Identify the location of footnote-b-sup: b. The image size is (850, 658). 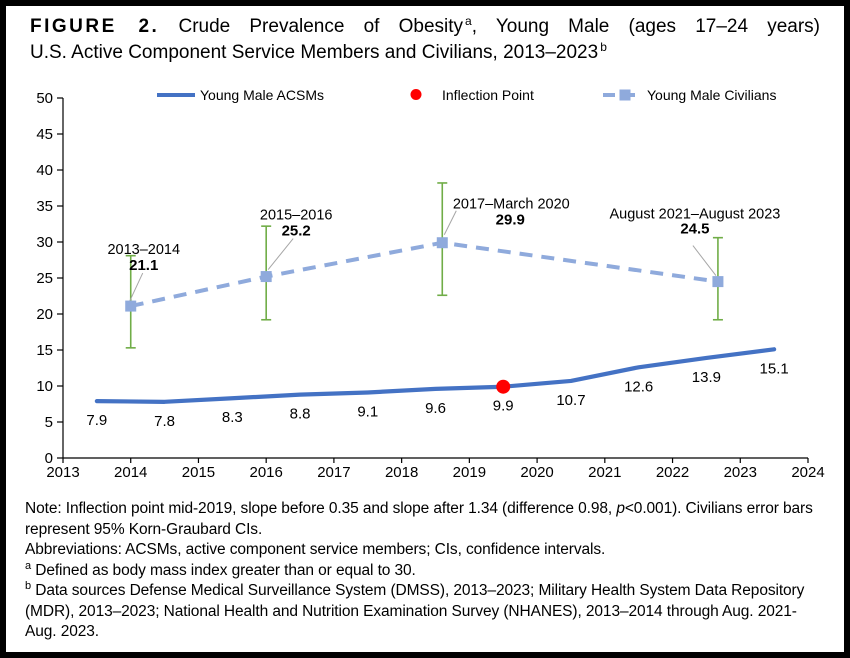
(28, 585).